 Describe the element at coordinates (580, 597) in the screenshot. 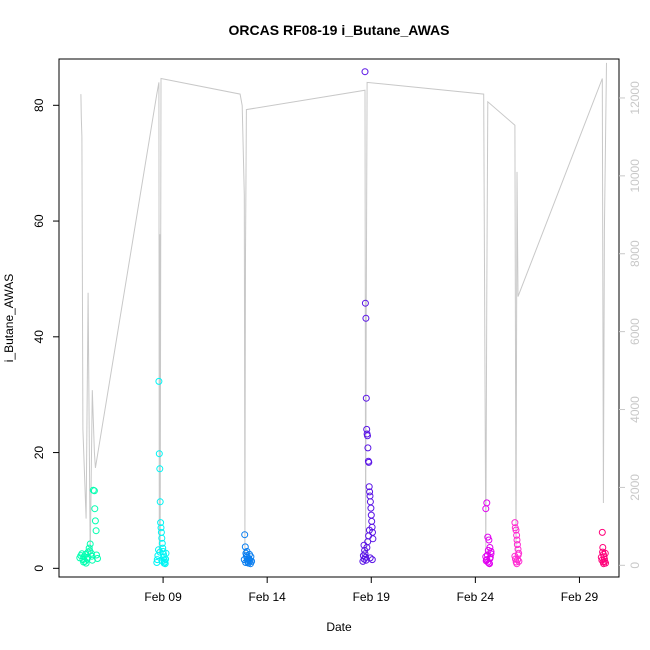

I see `x-tick-label: Feb 29` at that location.